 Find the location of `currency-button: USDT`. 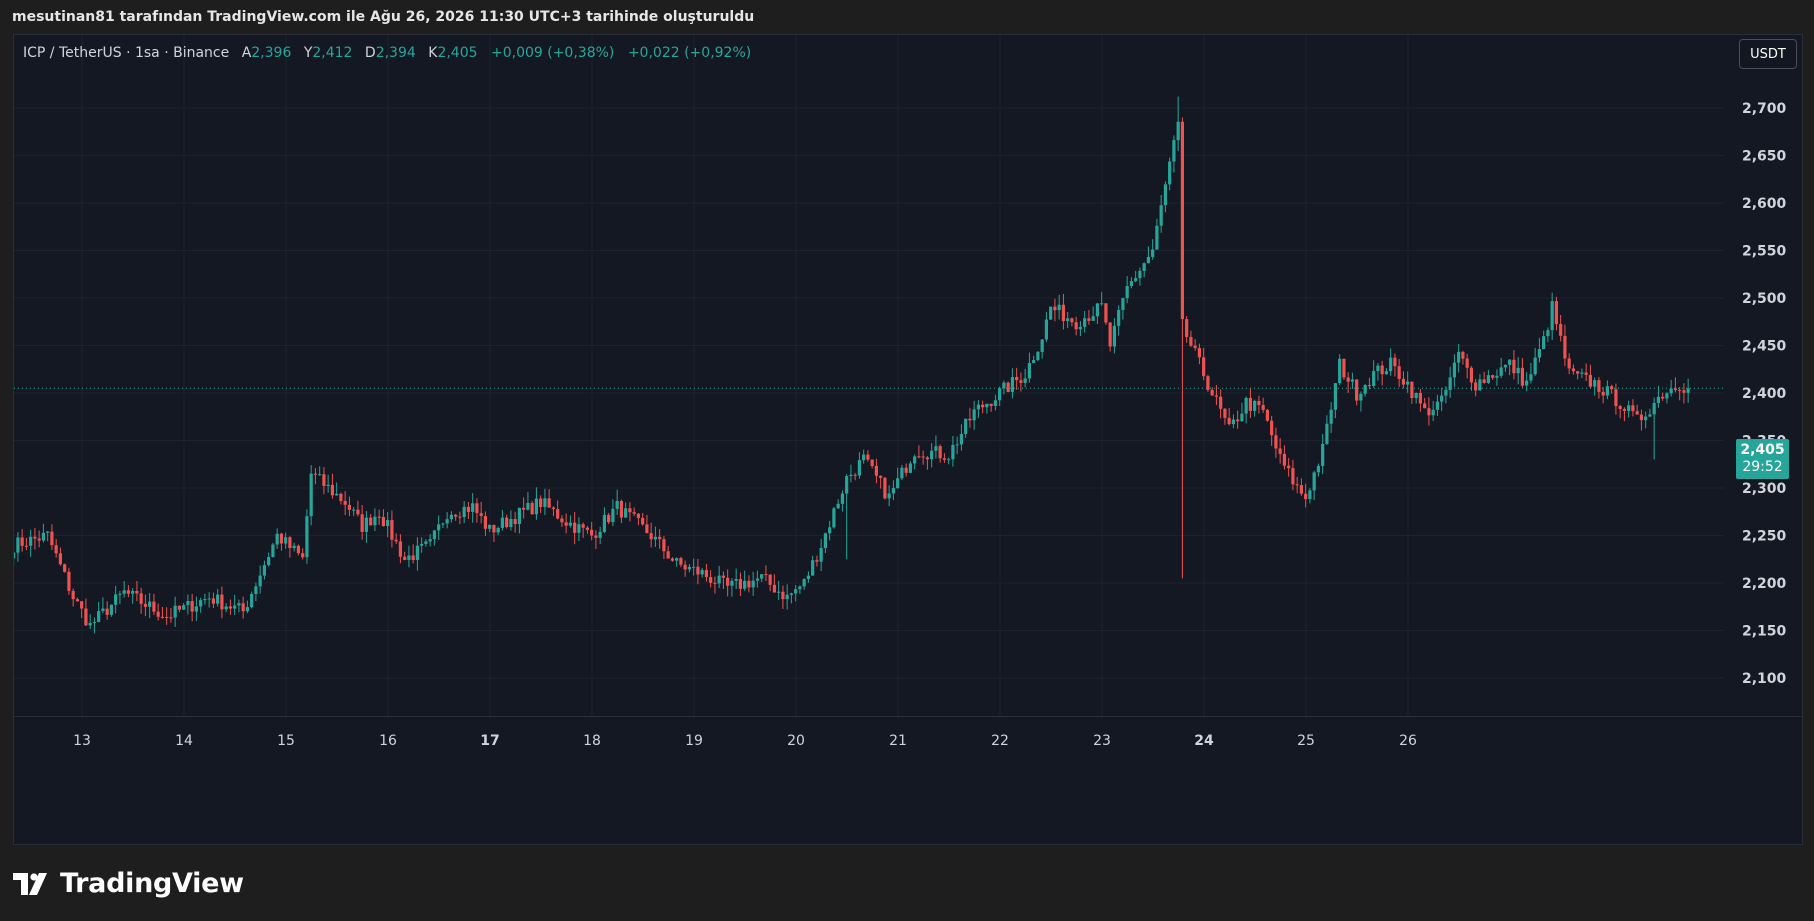

currency-button: USDT is located at coordinates (1768, 54).